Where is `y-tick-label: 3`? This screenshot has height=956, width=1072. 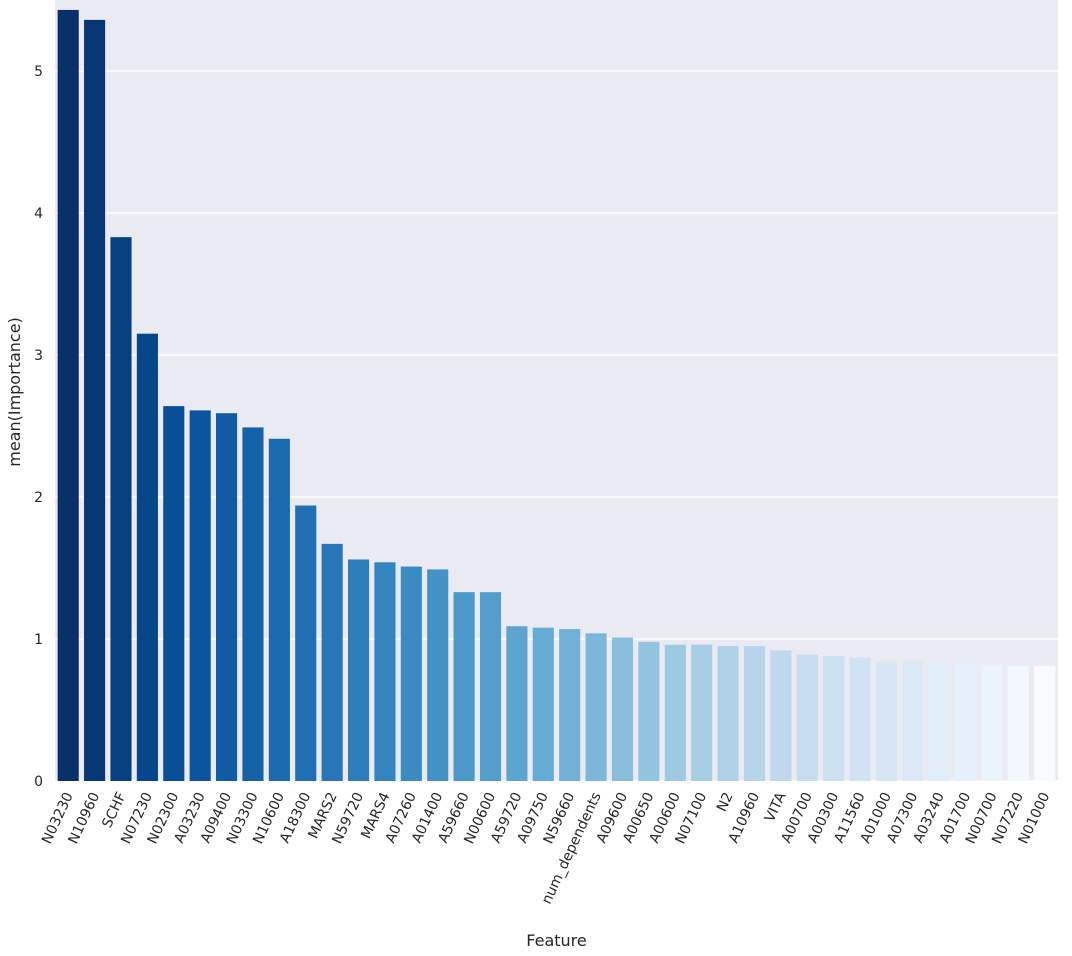 y-tick-label: 3 is located at coordinates (38, 356).